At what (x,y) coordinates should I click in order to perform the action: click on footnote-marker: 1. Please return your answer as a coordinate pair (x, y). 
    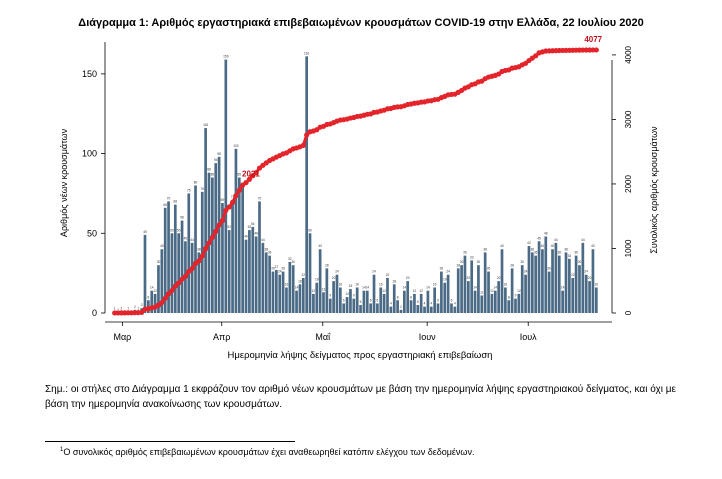
    Looking at the image, I should click on (62, 450).